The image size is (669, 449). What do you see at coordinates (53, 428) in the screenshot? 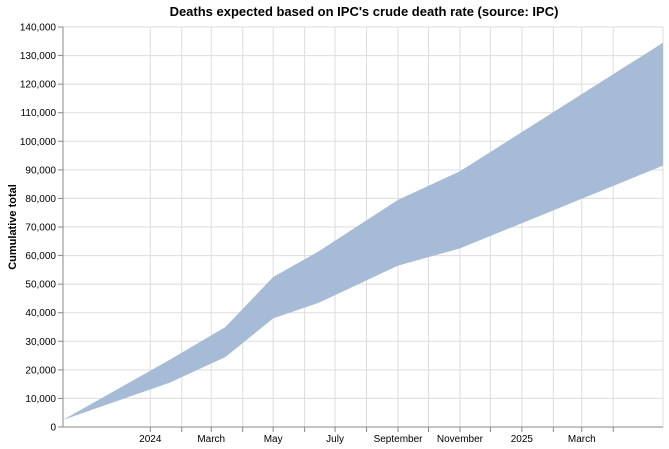
I see `y-tick-label: 0` at bounding box center [53, 428].